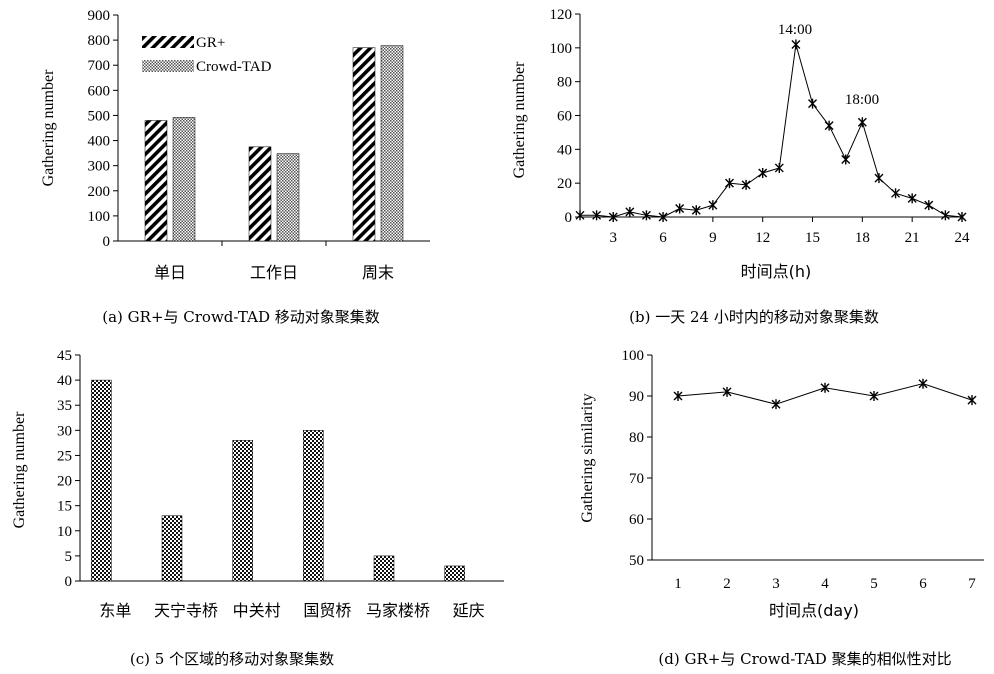 The image size is (994, 674). I want to click on chart-b-x-tick-label: 9, so click(713, 238).